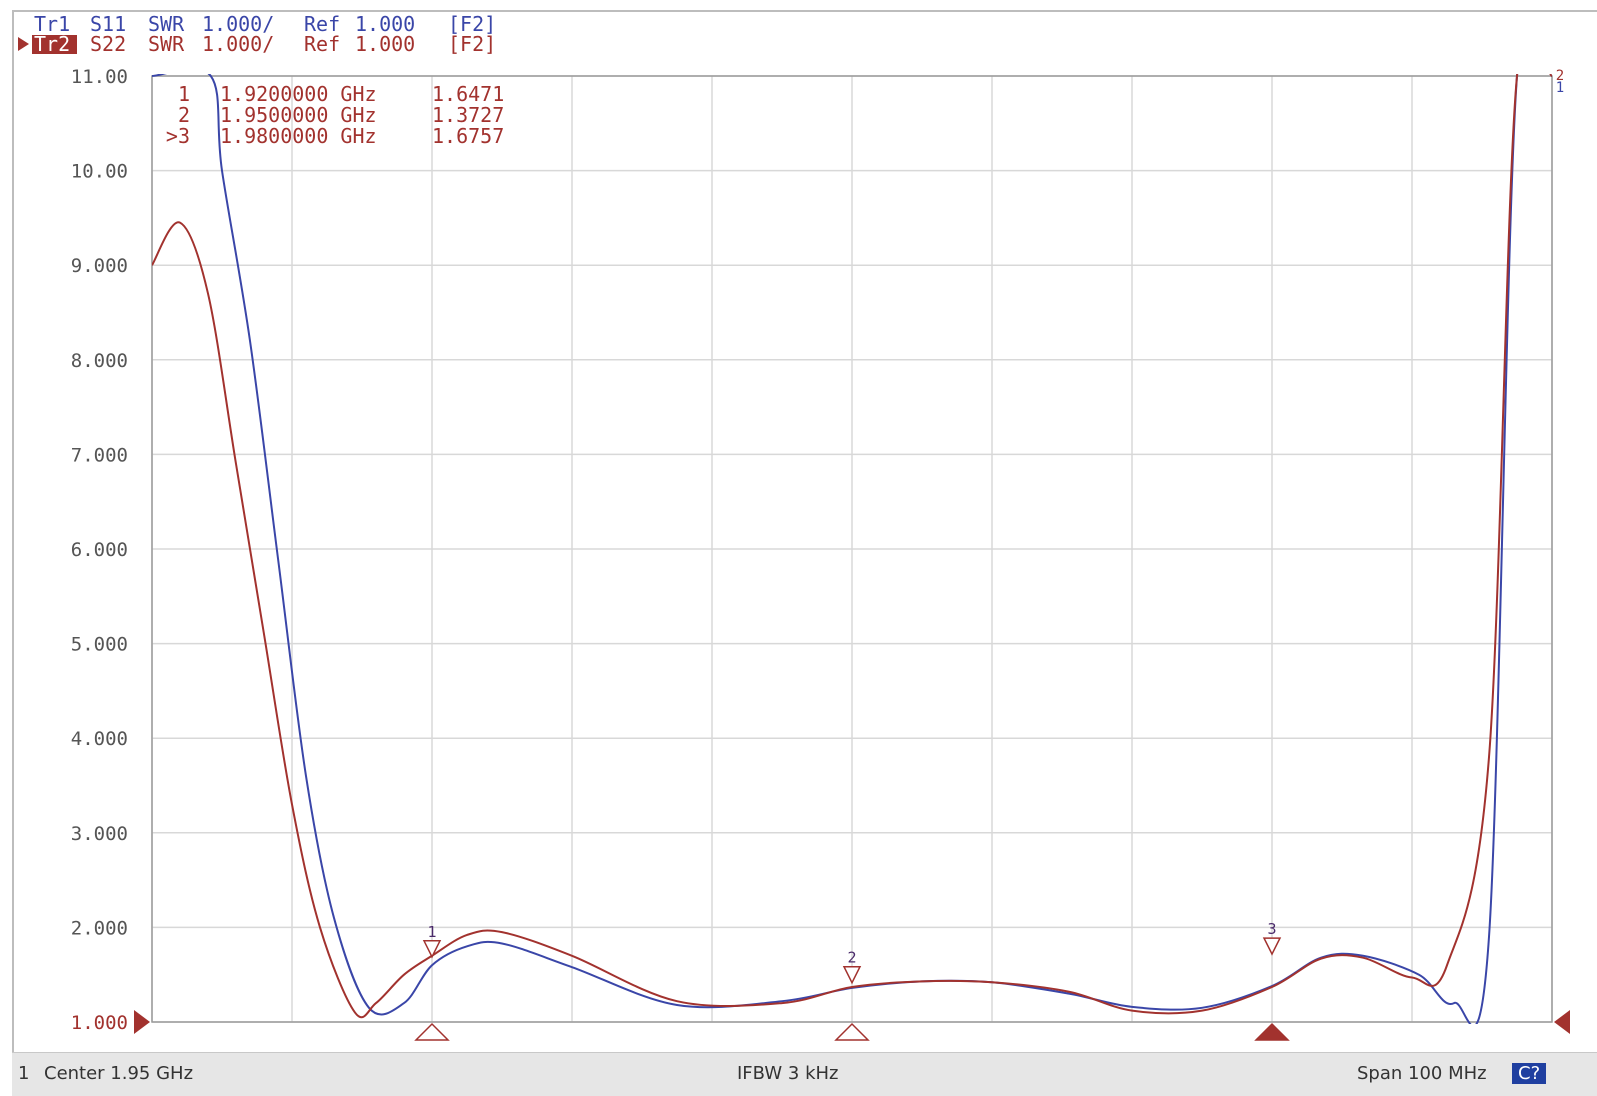  What do you see at coordinates (298, 136) in the screenshot?
I see `marker-row-freq: 1.9800000 GHz` at bounding box center [298, 136].